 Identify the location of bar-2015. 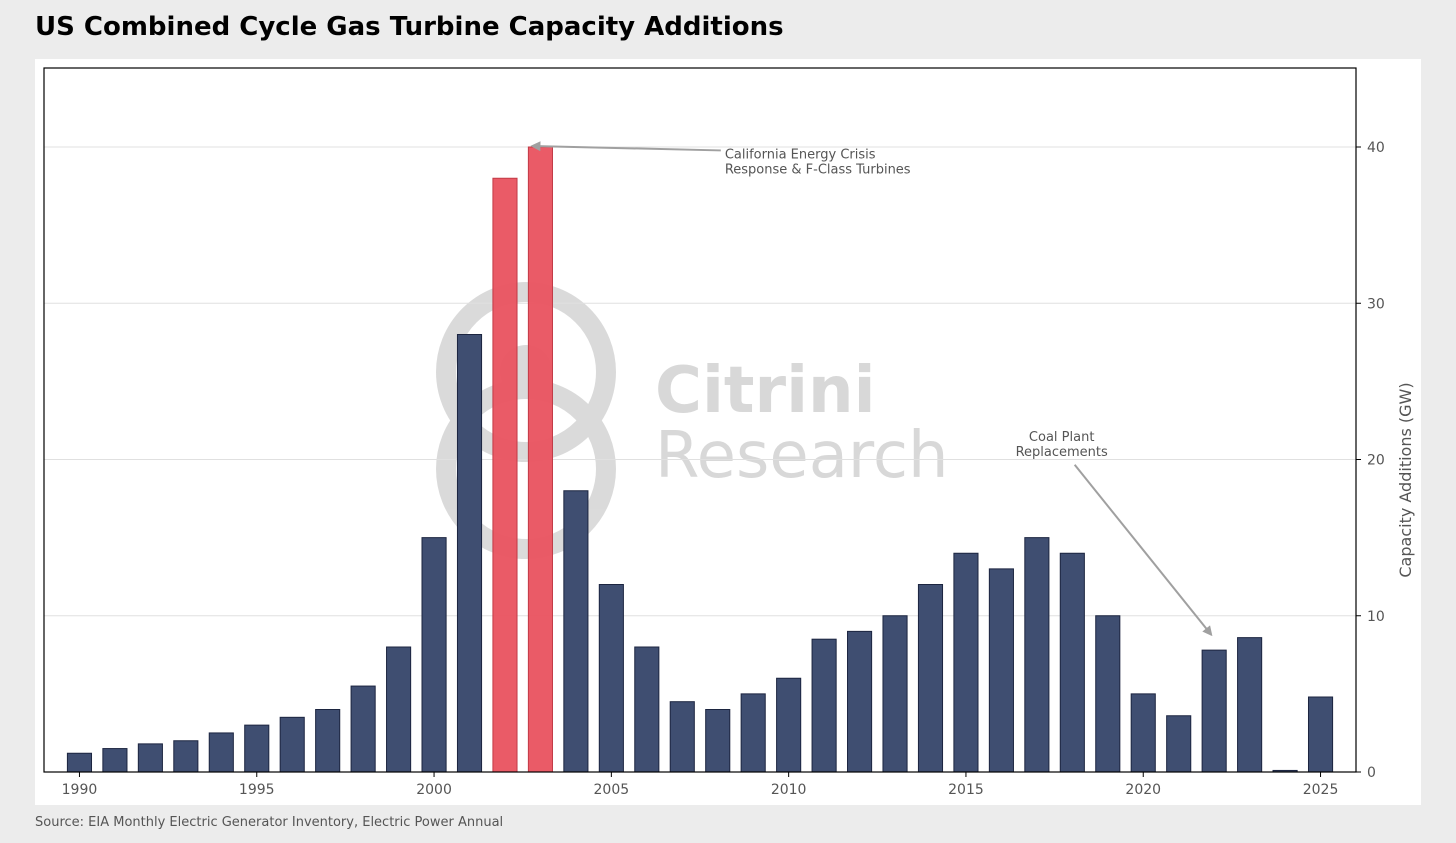
(966, 662).